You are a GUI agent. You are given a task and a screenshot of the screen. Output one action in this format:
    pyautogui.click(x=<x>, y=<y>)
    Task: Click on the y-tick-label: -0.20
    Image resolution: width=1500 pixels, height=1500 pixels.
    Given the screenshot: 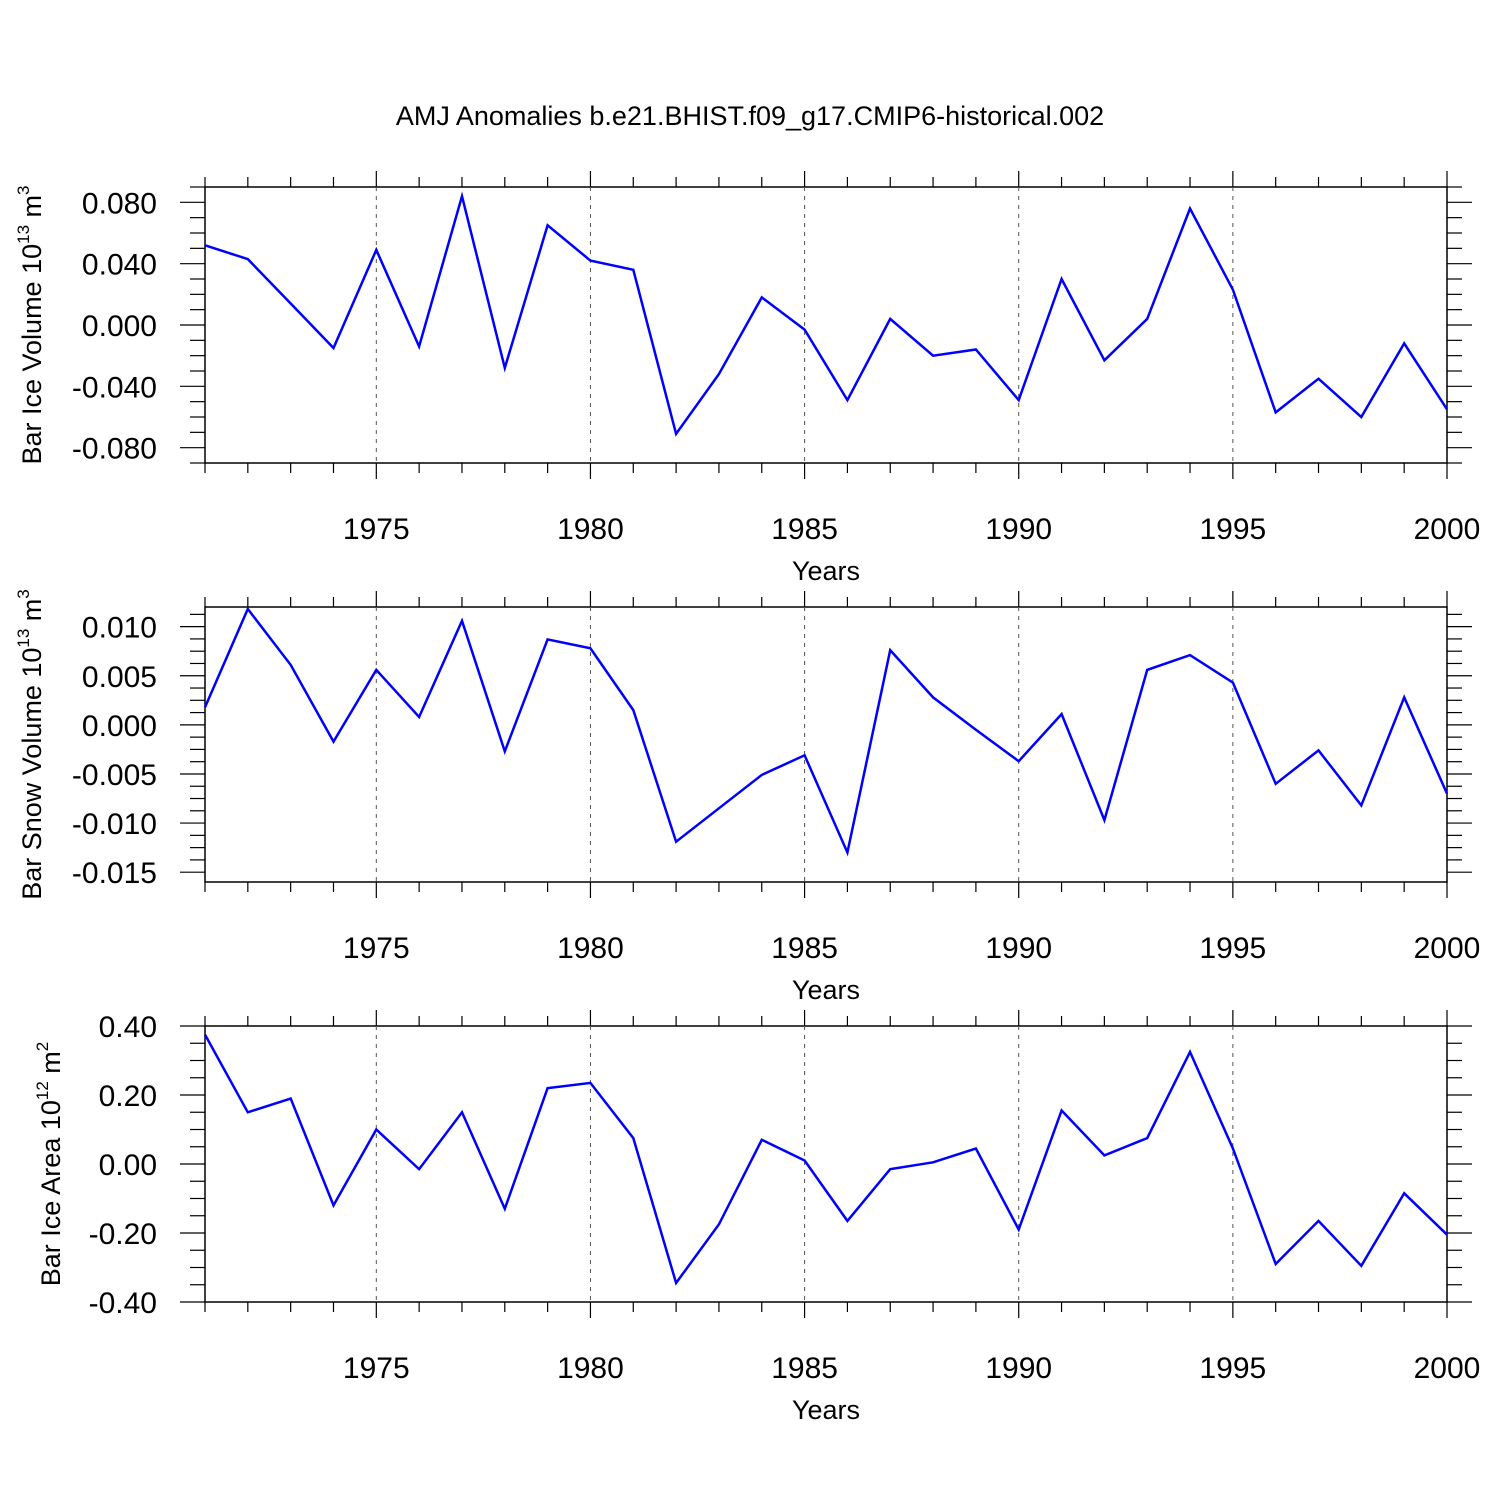 What is the action you would take?
    pyautogui.click(x=123, y=1234)
    